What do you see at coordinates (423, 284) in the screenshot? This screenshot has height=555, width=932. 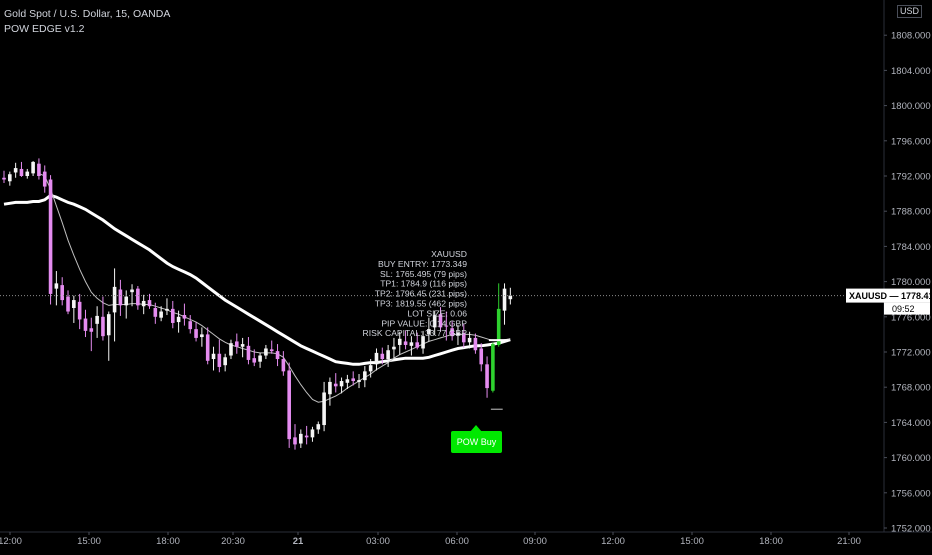 I see `trade-info-line: TP1: 1784.9 (116 pips)` at bounding box center [423, 284].